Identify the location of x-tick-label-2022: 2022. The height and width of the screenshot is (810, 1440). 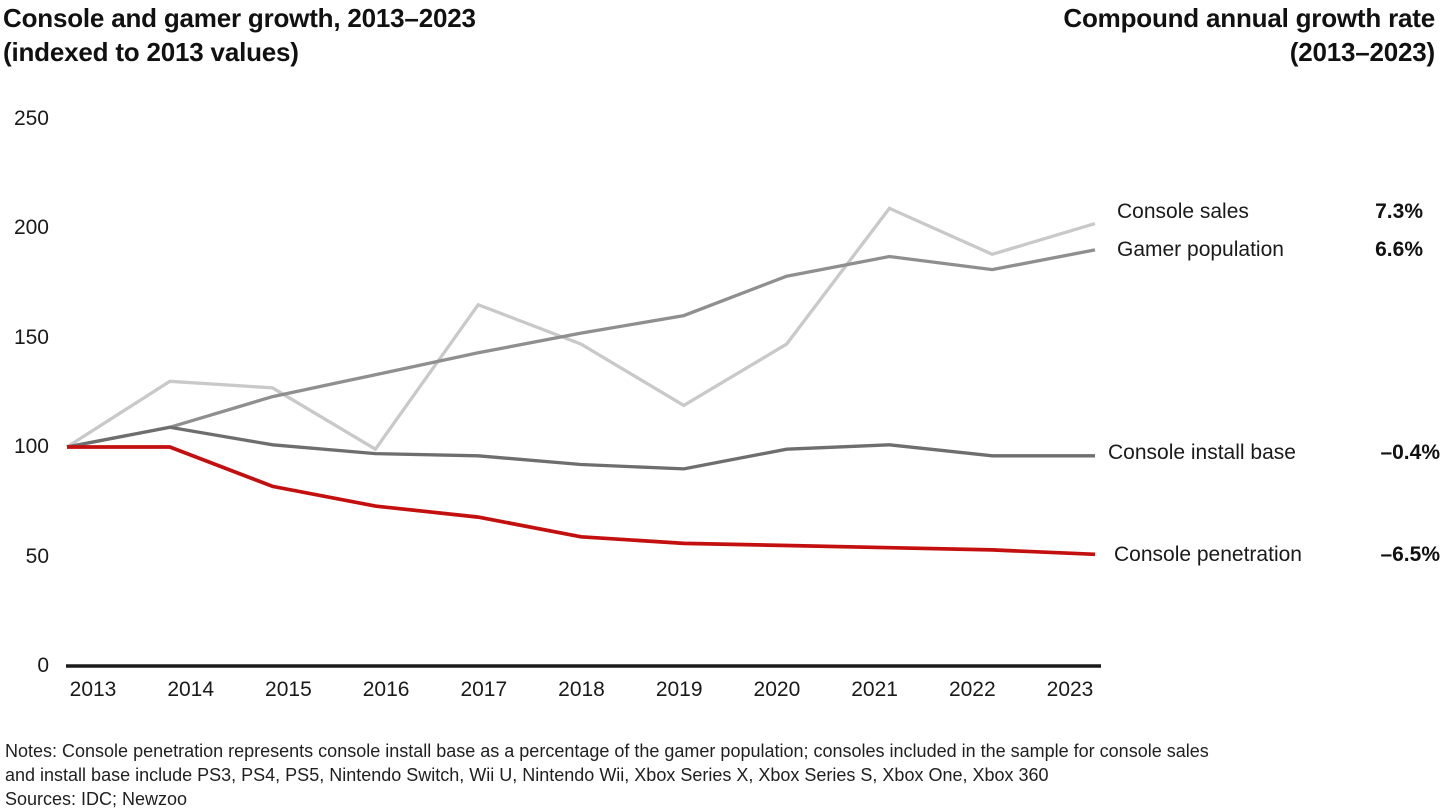
(972, 689).